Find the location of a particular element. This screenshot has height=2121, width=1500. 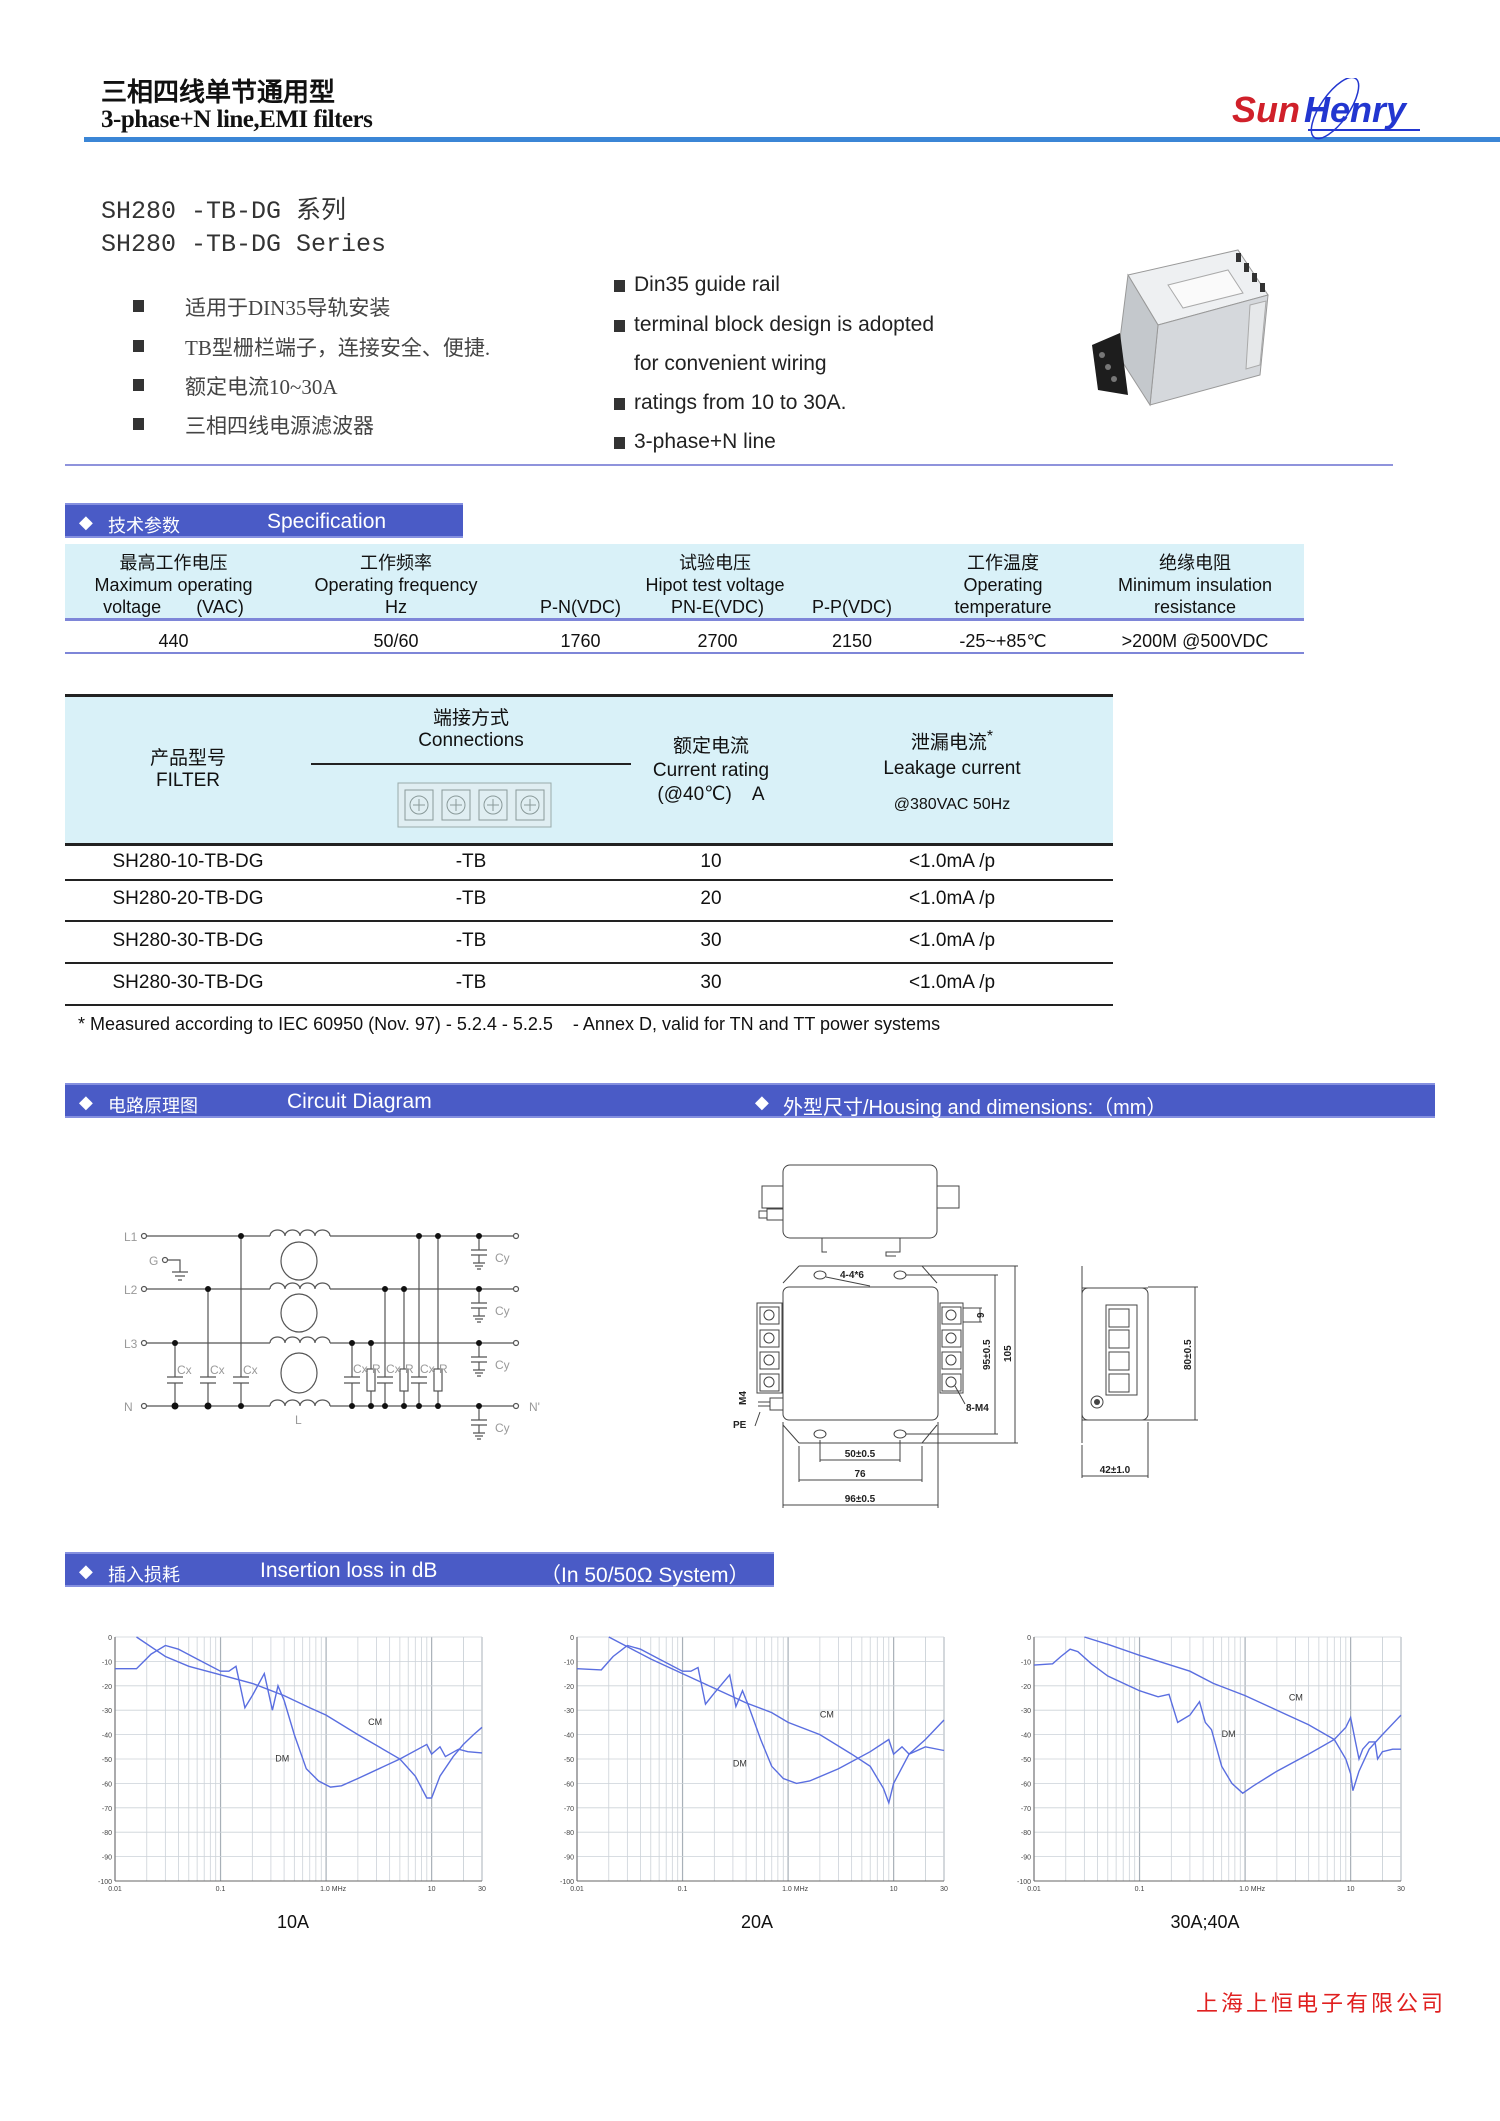

conn-en: Connections is located at coordinates (471, 740).